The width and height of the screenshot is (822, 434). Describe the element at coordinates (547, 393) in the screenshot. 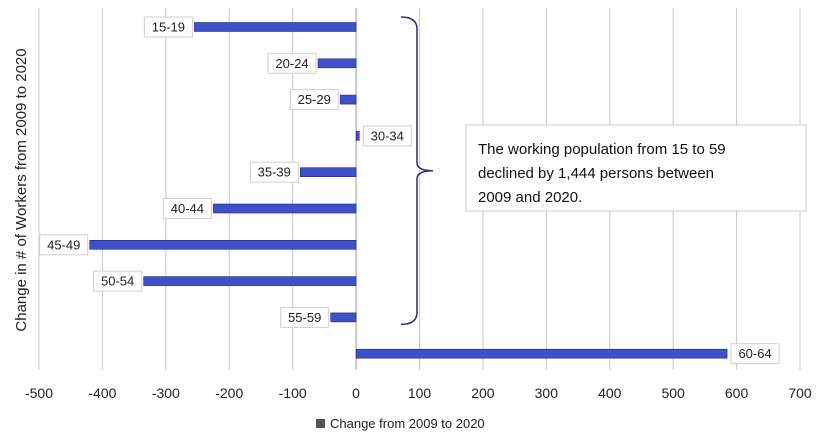

I see `x-tick-label: 300` at that location.